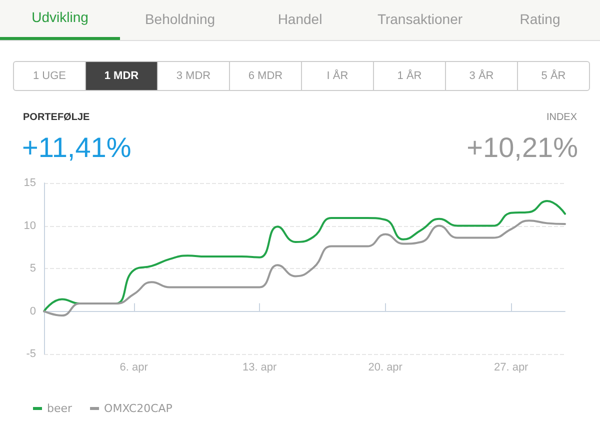  What do you see at coordinates (30, 226) in the screenshot?
I see `y-tick-label: 10` at bounding box center [30, 226].